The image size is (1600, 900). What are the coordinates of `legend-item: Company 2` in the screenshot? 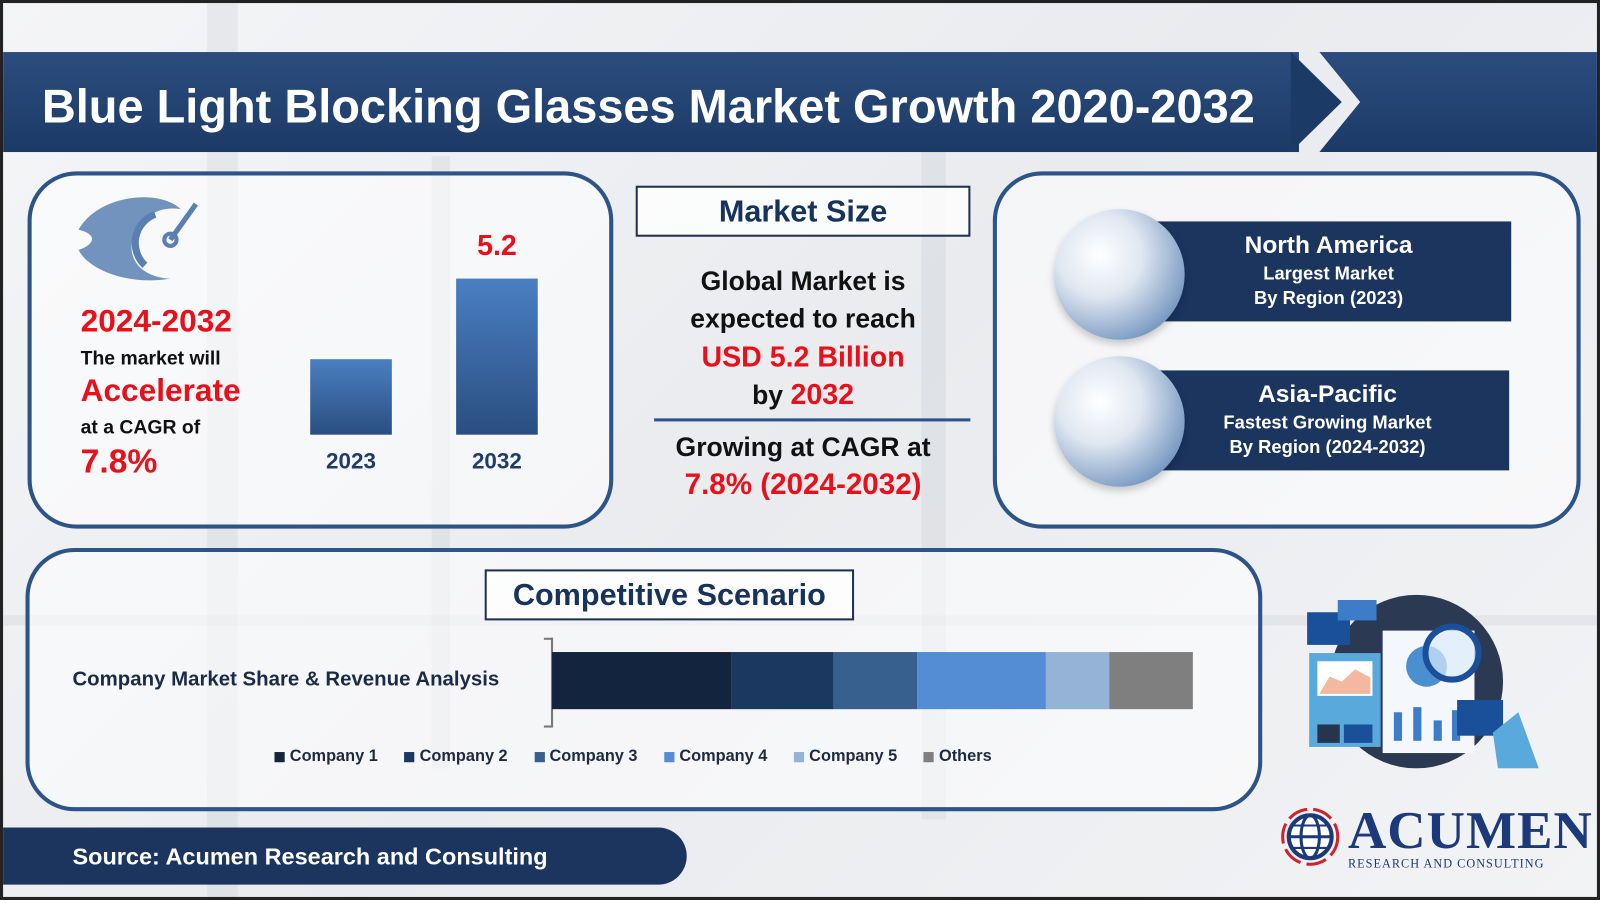 It's located at (456, 756).